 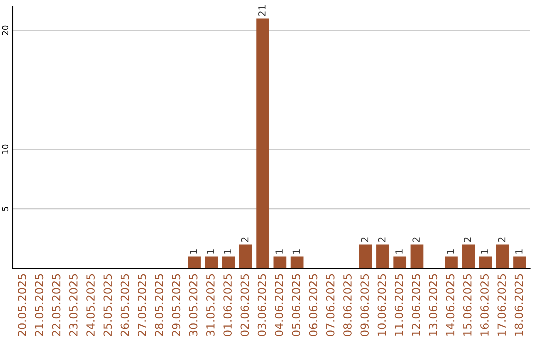 I want to click on x-tick-label: 16.06.2025, so click(x=484, y=305).